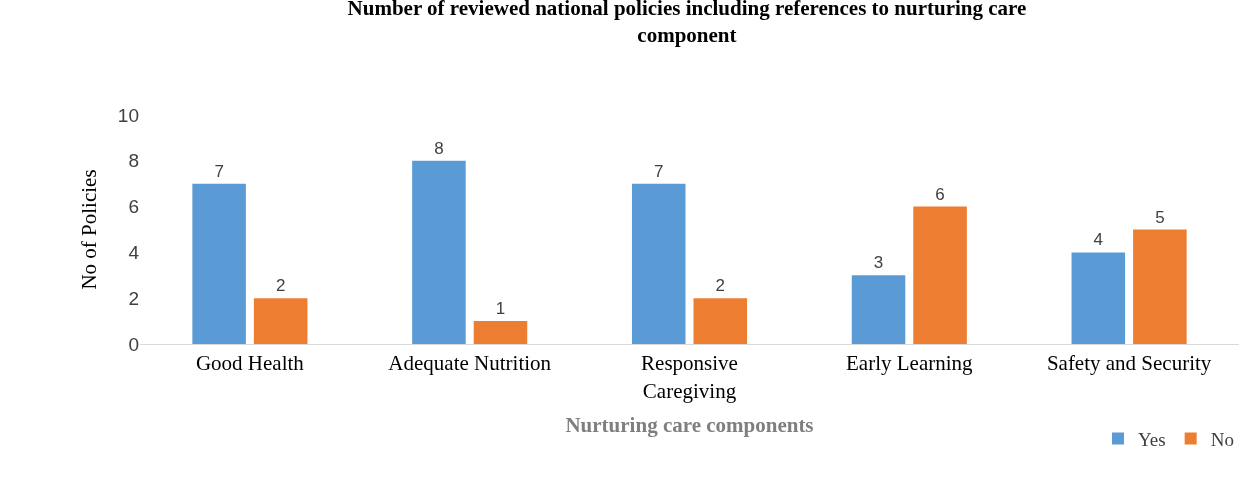 Image resolution: width=1249 pixels, height=504 pixels. What do you see at coordinates (940, 194) in the screenshot?
I see `data-label: 6` at bounding box center [940, 194].